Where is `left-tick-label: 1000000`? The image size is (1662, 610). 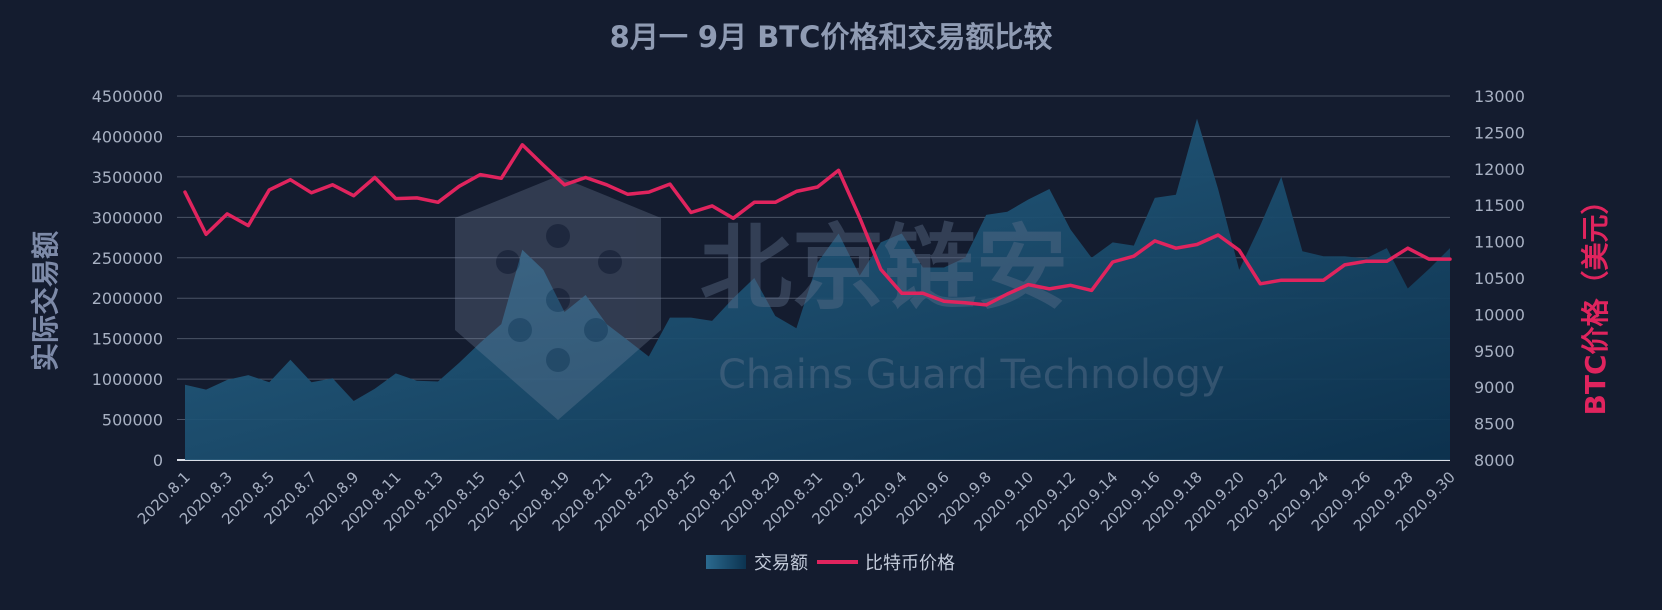 left-tick-label: 1000000 is located at coordinates (127, 379).